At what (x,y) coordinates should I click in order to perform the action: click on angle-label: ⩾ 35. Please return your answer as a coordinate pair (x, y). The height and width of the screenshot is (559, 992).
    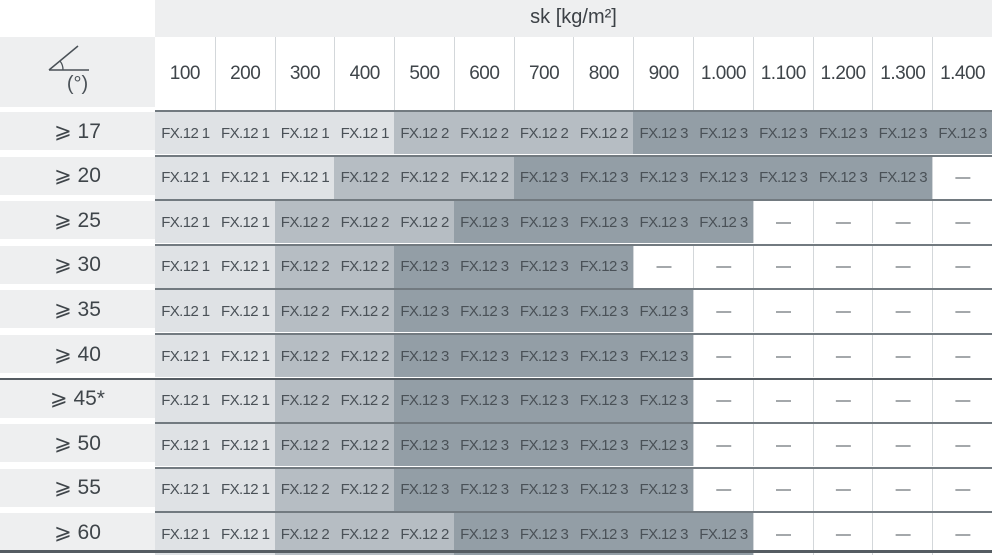
    Looking at the image, I should click on (77, 309).